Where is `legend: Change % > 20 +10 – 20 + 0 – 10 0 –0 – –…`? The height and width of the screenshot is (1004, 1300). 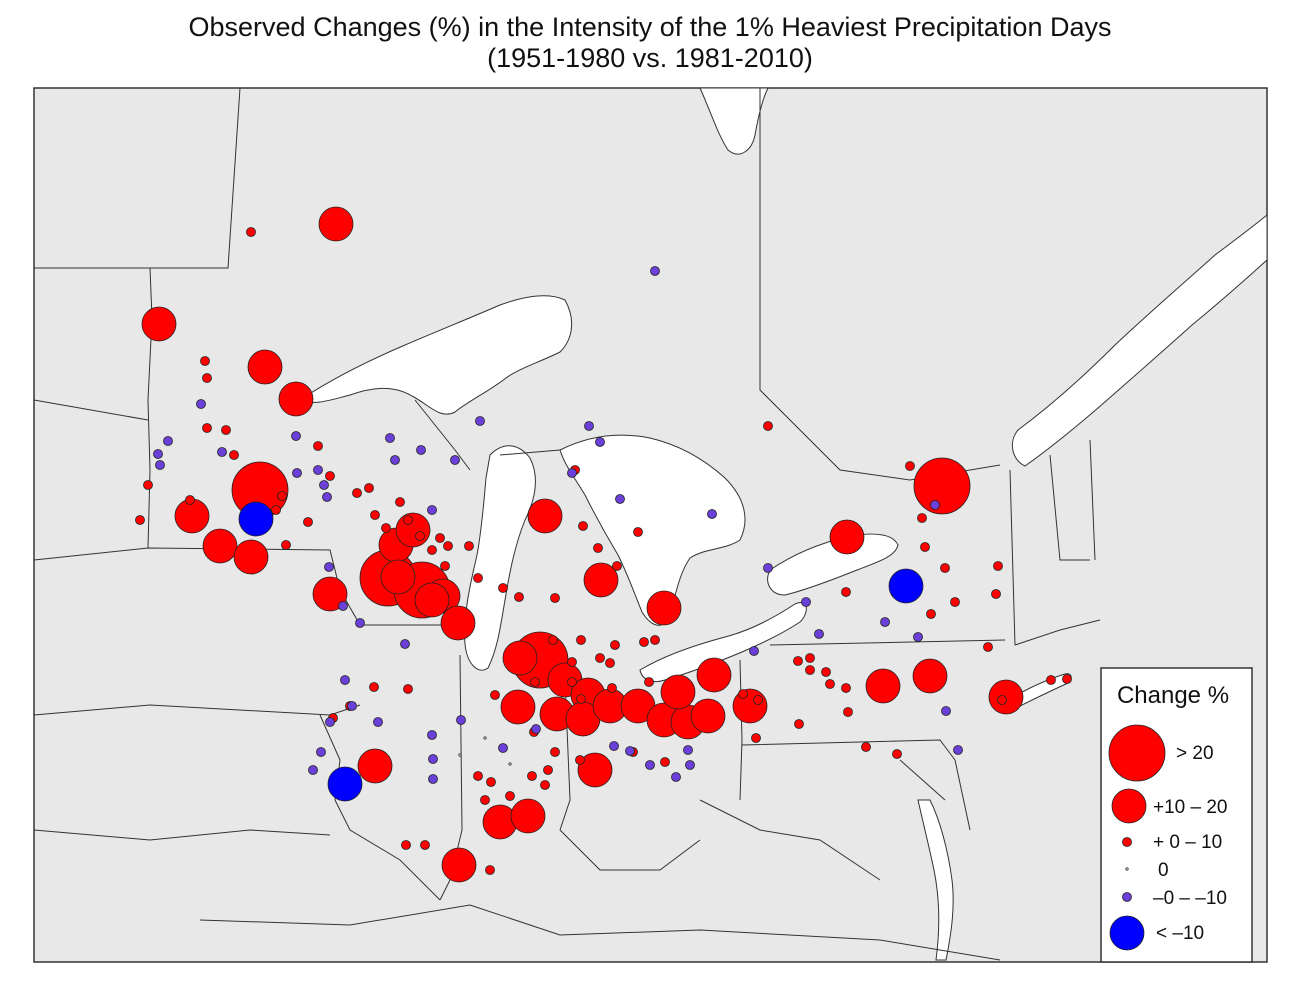 legend: Change % > 20 +10 – 20 + 0 – 10 0 –0 – –… is located at coordinates (1176, 815).